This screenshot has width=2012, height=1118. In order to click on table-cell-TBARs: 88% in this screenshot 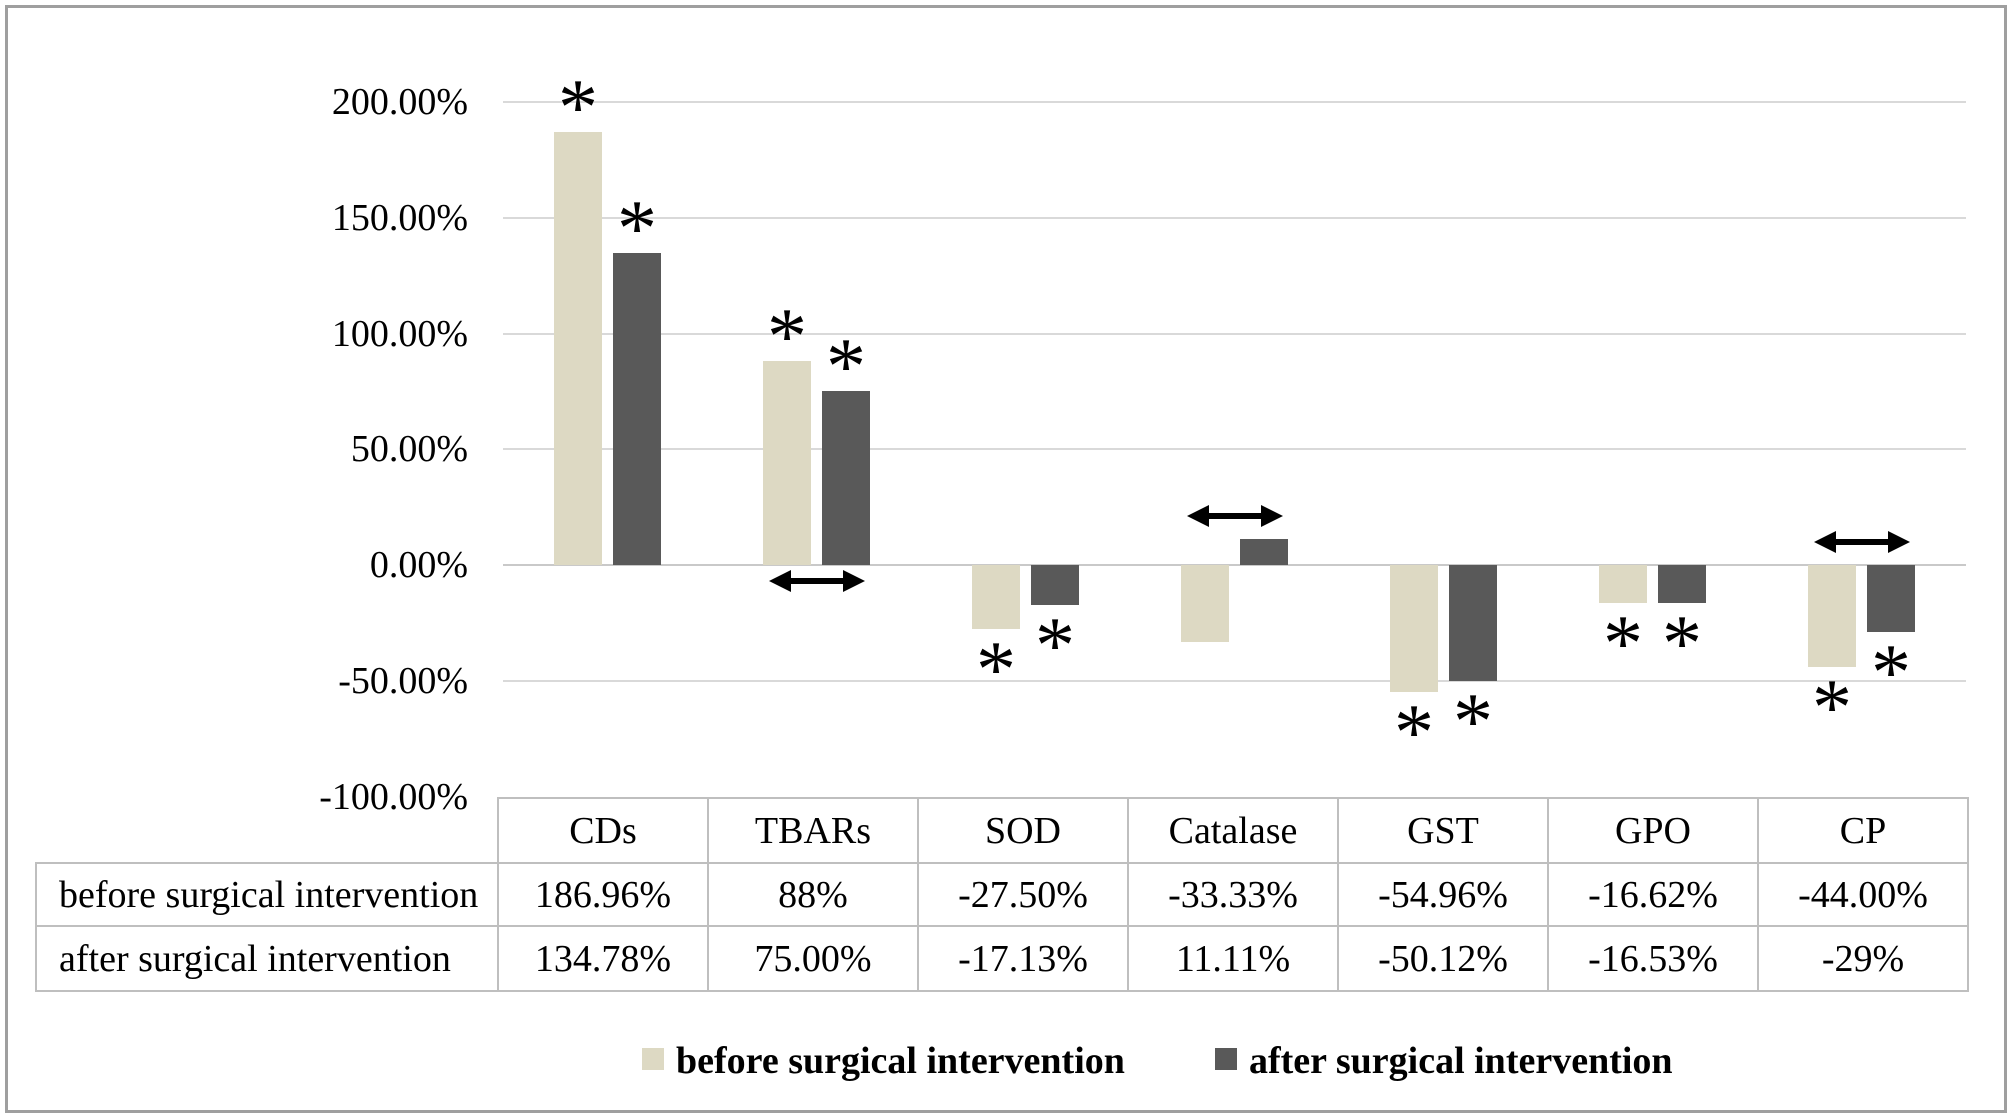, I will do `click(813, 894)`.